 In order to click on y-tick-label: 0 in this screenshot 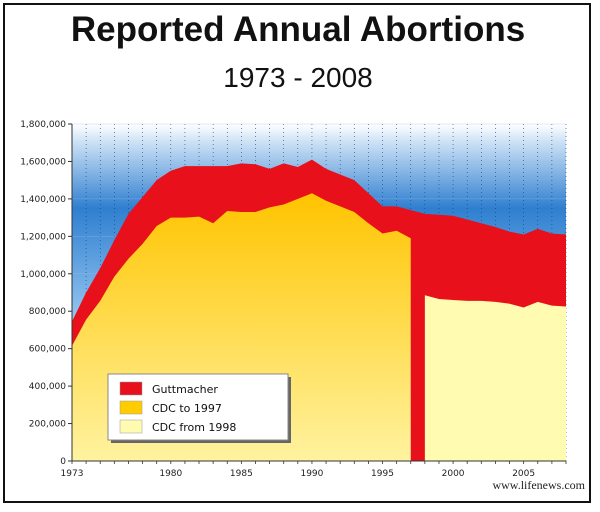, I will do `click(63, 462)`.